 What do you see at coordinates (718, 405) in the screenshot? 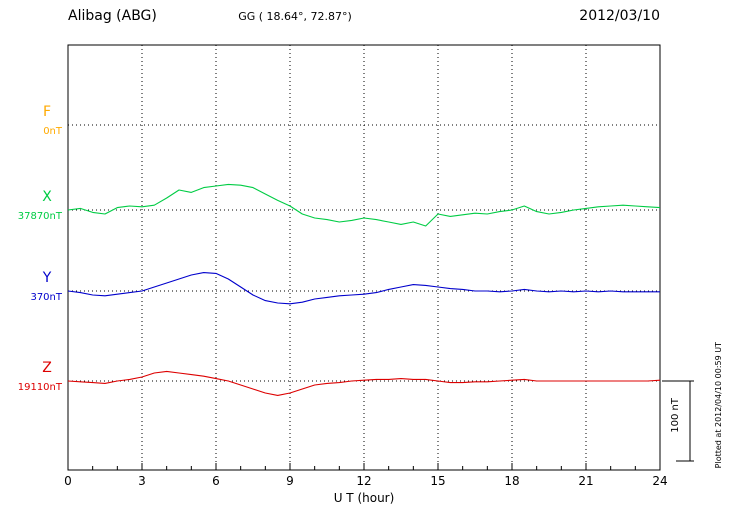
I see `plot-timestamp-note: Plotted at 2012/04/10 00:59 UT` at bounding box center [718, 405].